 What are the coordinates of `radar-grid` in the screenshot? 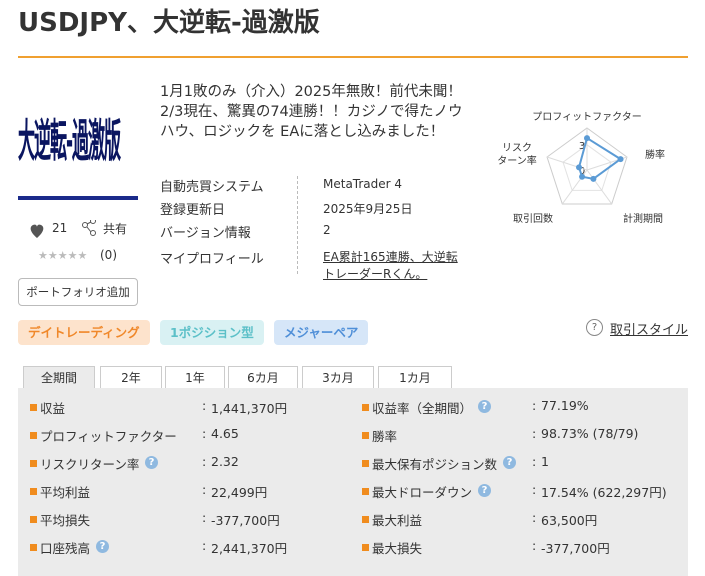 It's located at (587, 167).